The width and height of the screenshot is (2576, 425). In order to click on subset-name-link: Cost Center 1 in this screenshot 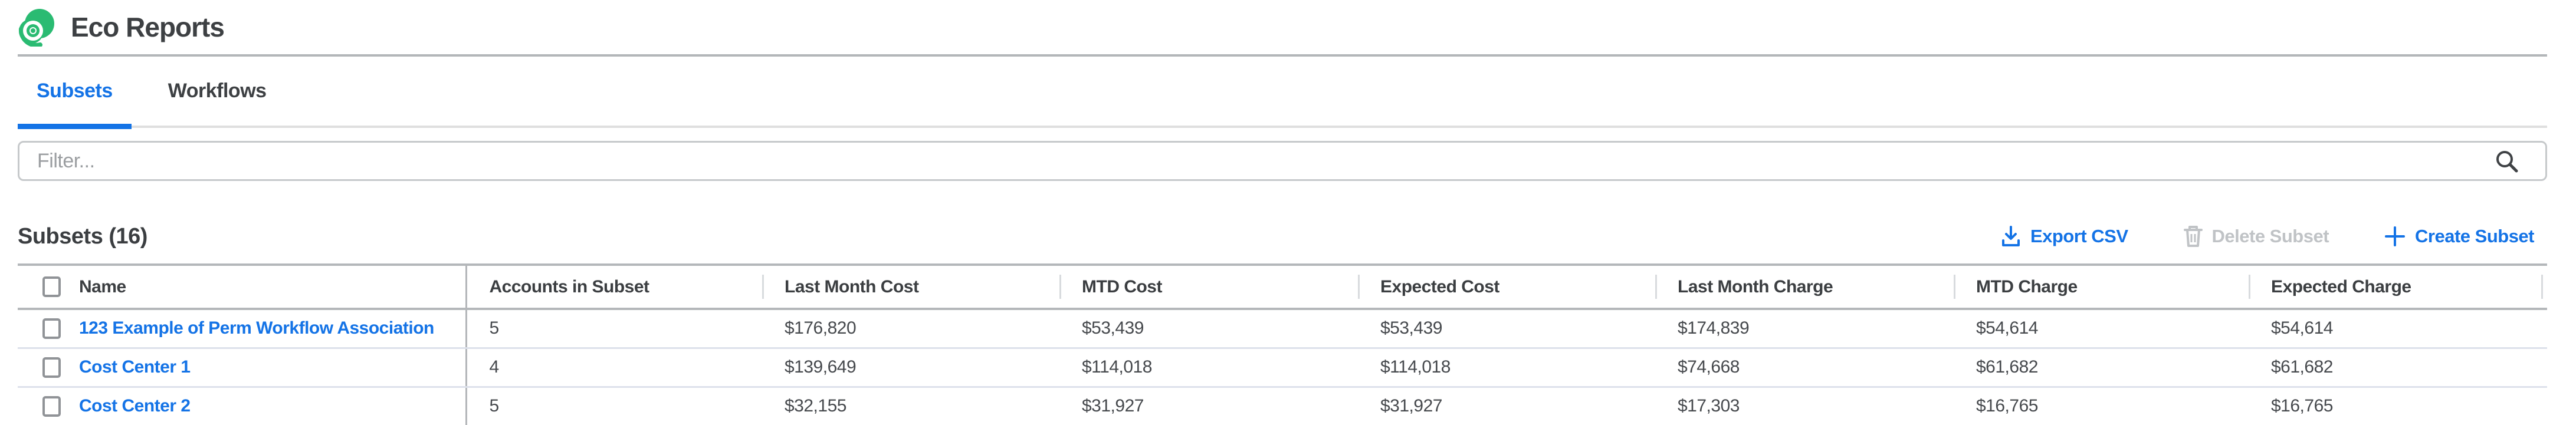, I will do `click(135, 367)`.